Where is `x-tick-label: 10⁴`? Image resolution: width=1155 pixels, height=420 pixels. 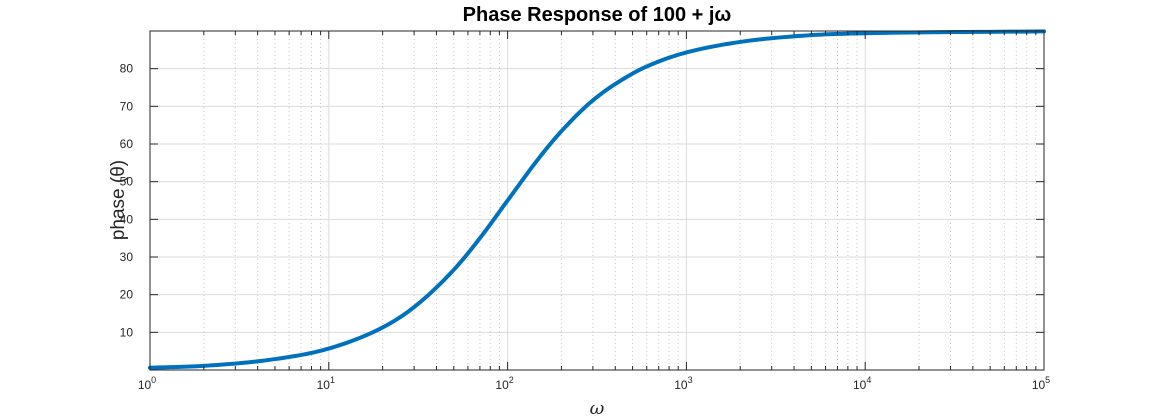 x-tick-label: 10⁴ is located at coordinates (862, 383).